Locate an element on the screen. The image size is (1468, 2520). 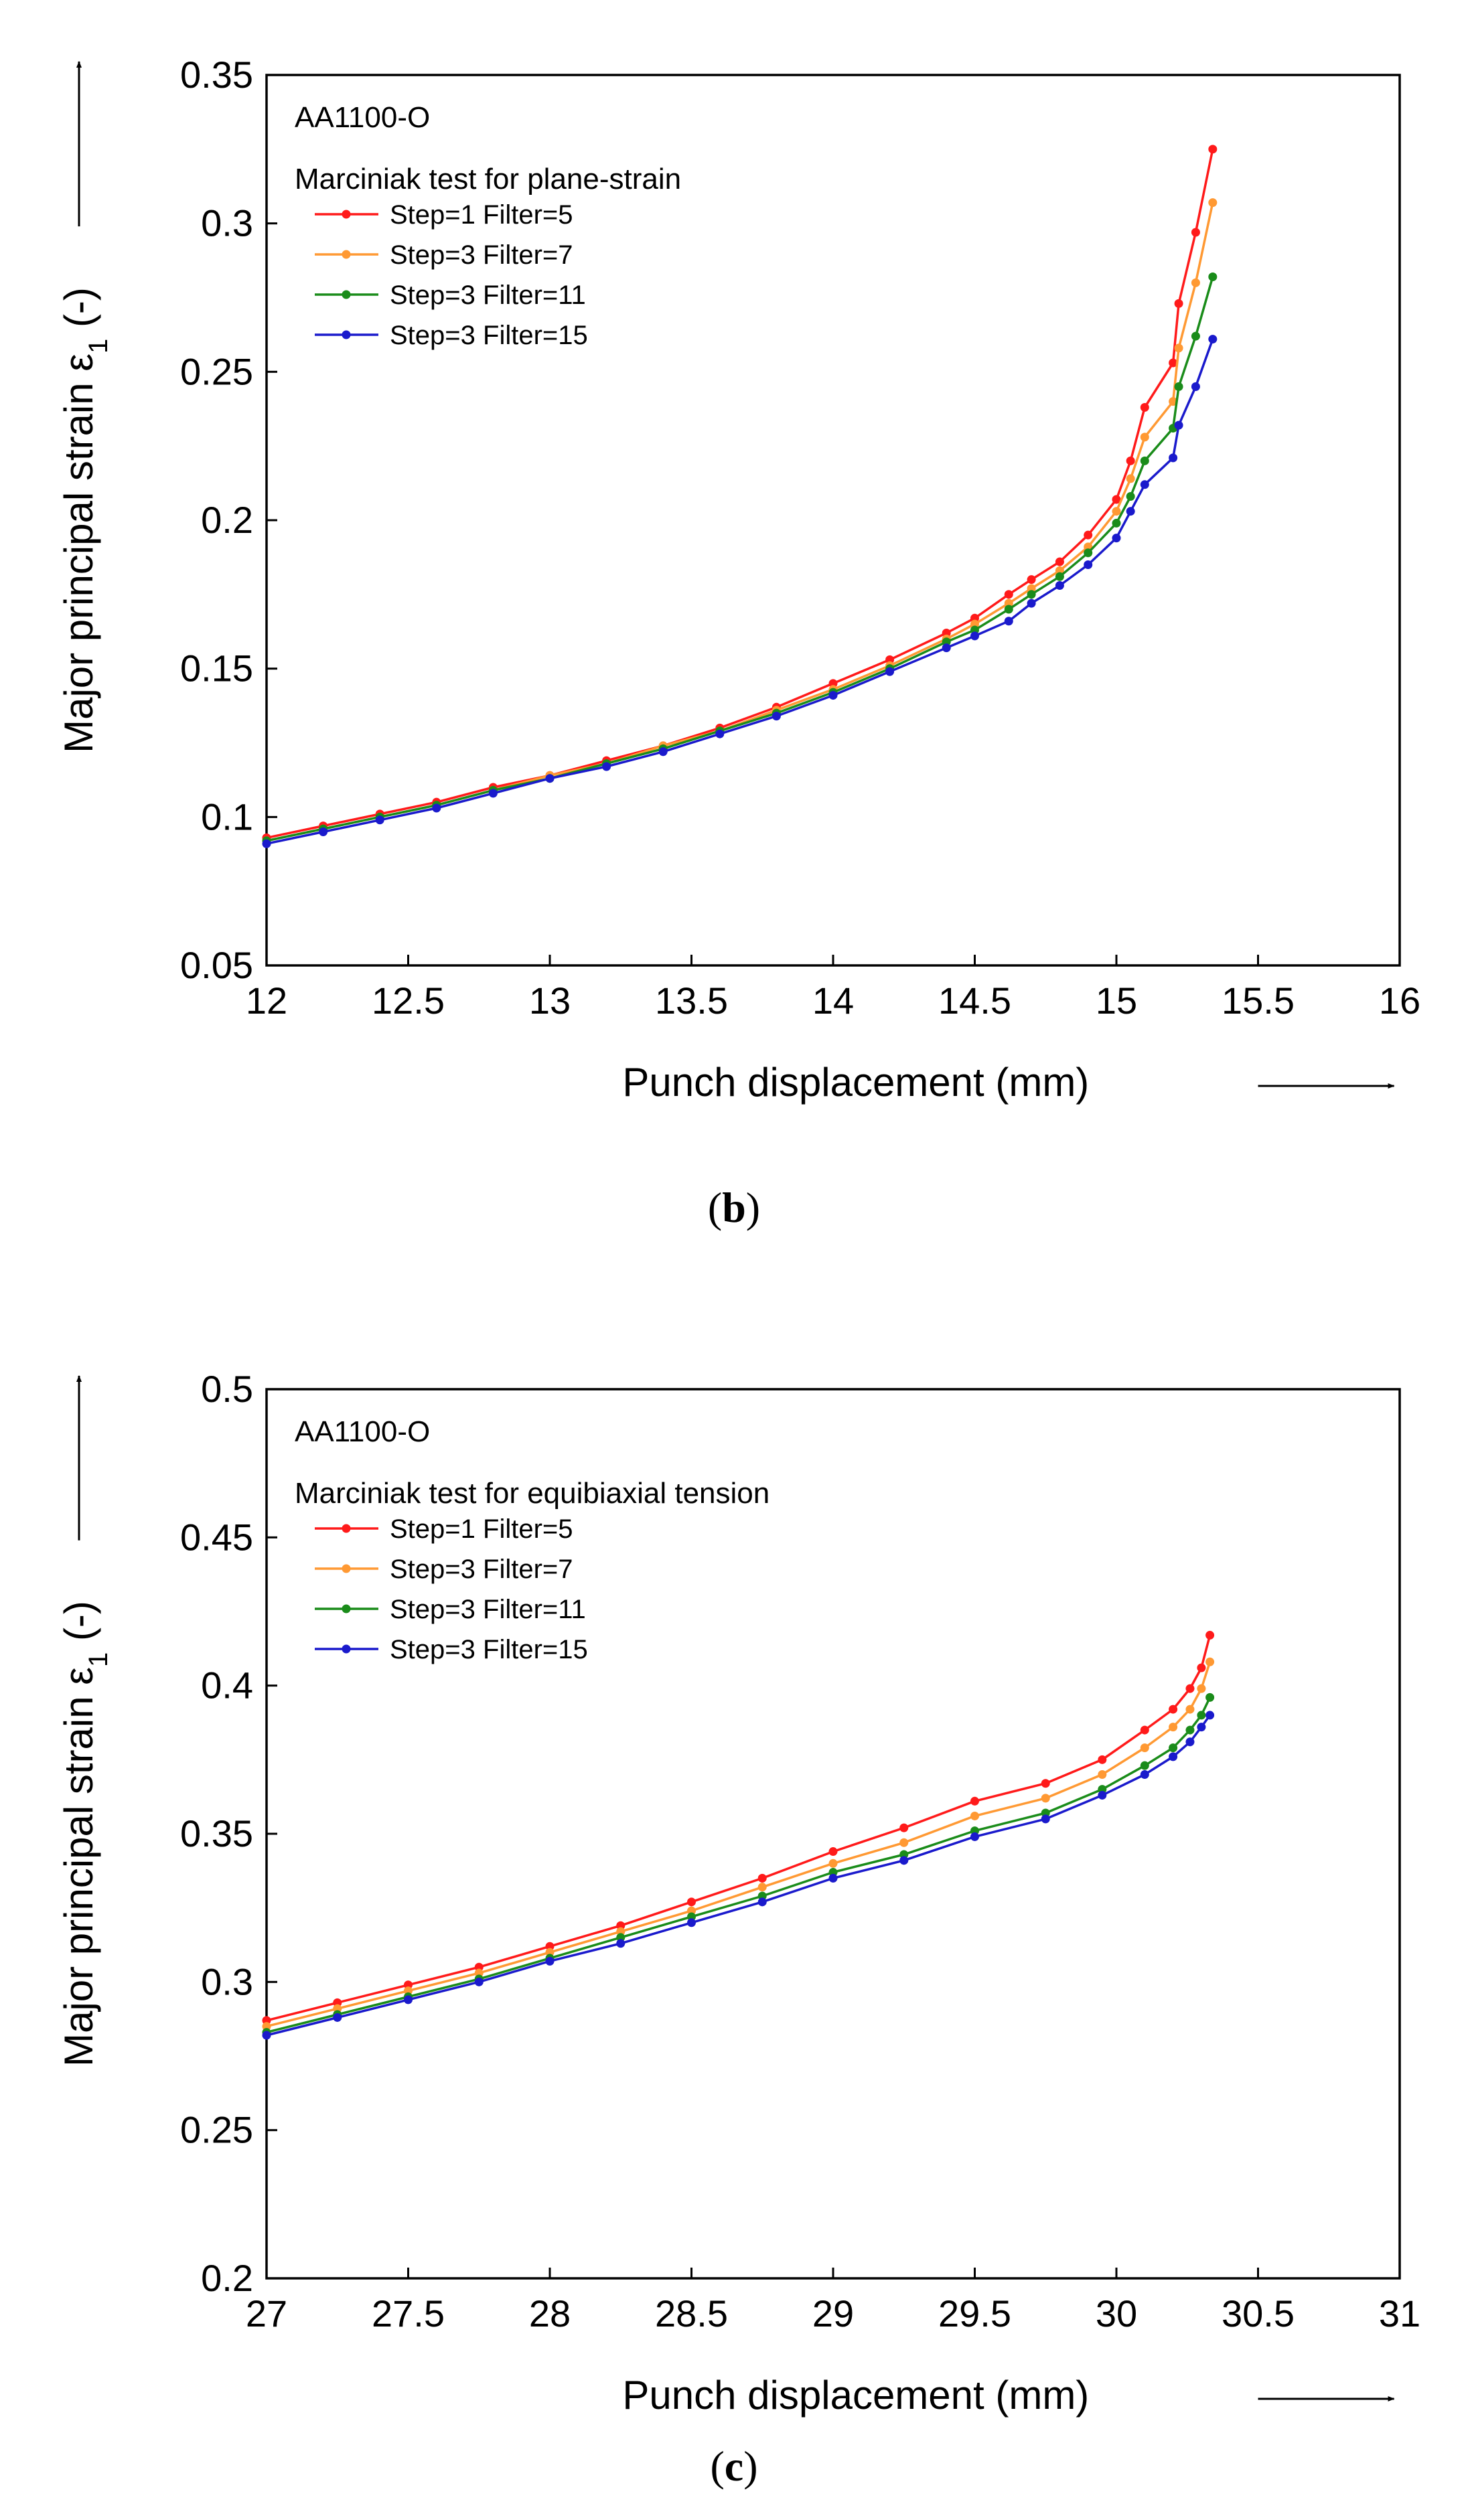
material-annotation: AA1100-O is located at coordinates (362, 1431).